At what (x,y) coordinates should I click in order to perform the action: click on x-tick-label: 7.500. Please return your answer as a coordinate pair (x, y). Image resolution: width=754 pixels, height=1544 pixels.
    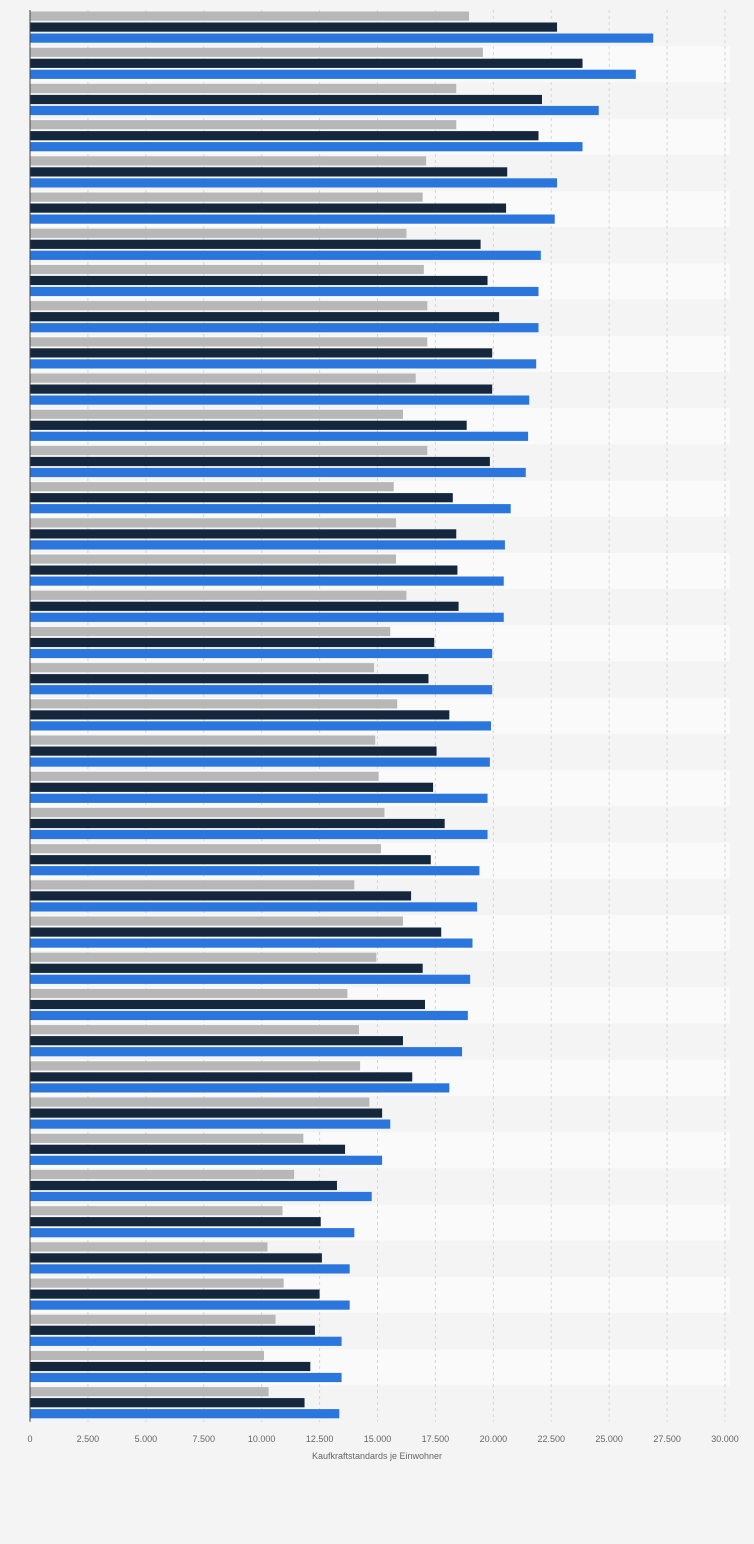
    Looking at the image, I should click on (203, 1439).